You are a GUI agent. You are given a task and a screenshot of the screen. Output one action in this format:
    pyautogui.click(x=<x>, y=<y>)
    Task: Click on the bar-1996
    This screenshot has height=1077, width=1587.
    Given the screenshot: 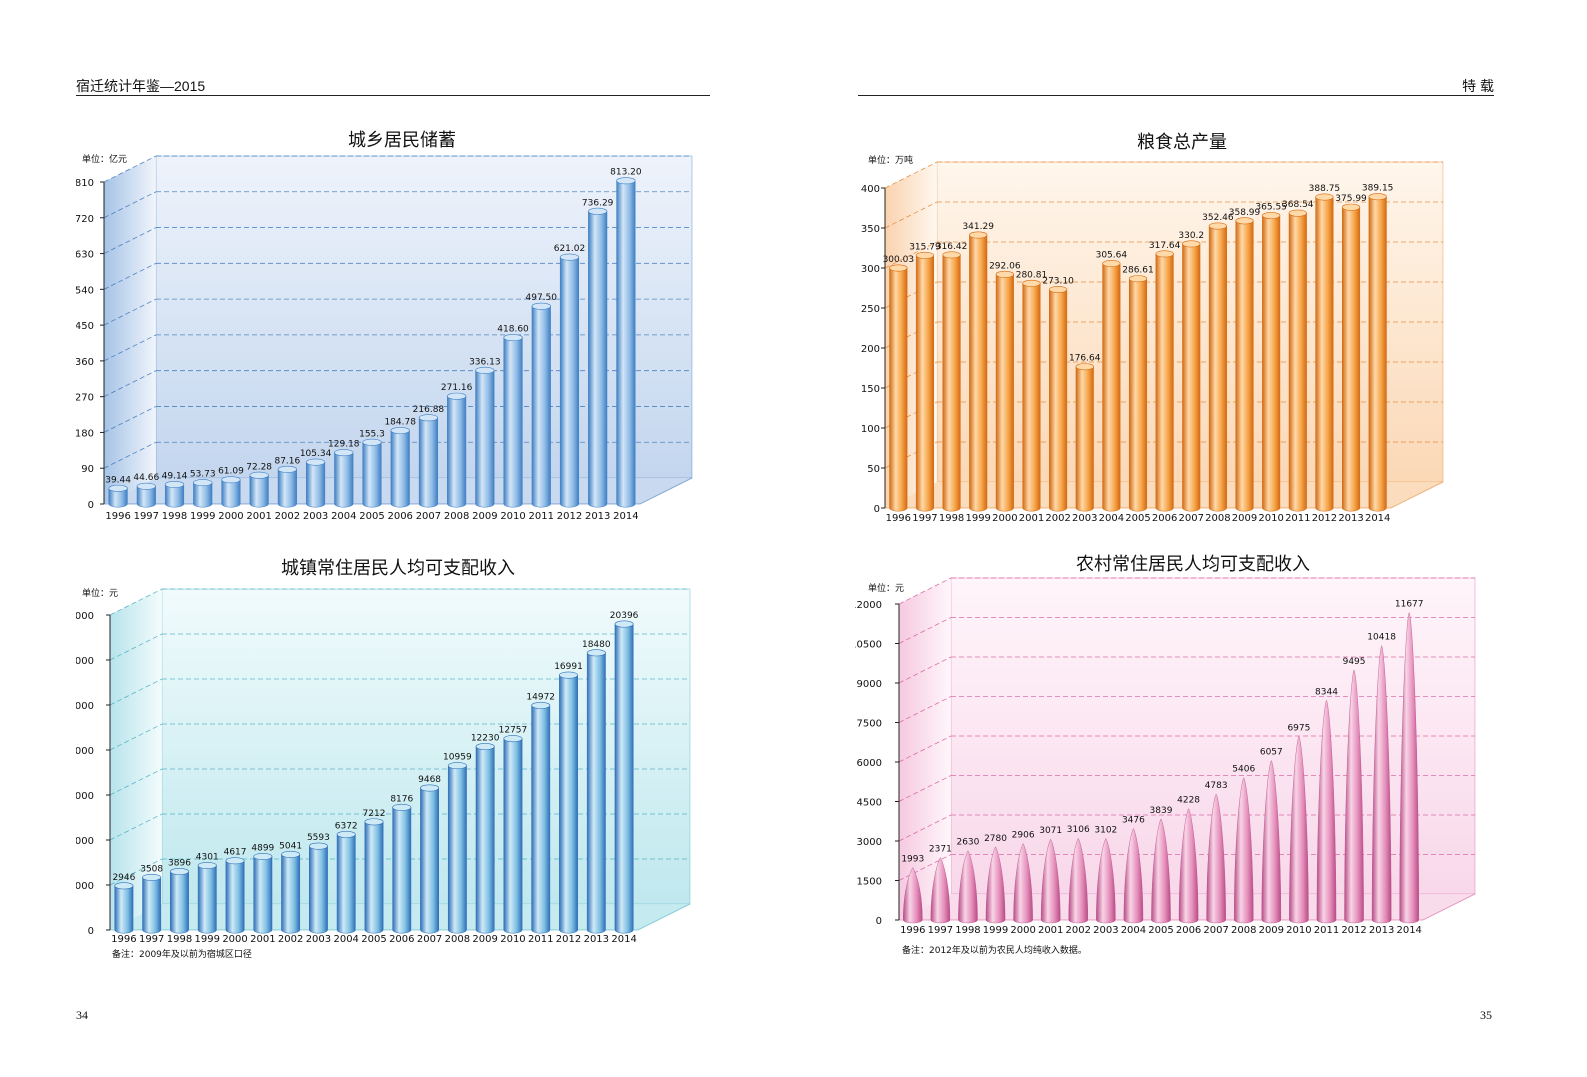 What is the action you would take?
    pyautogui.click(x=124, y=908)
    